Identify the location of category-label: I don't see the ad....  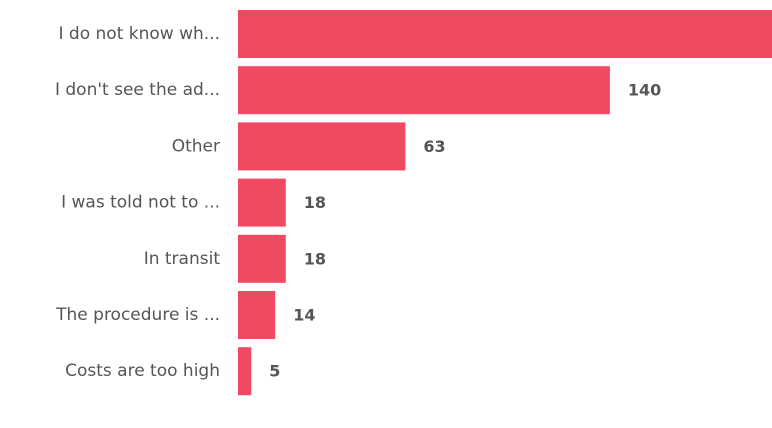
(137, 90).